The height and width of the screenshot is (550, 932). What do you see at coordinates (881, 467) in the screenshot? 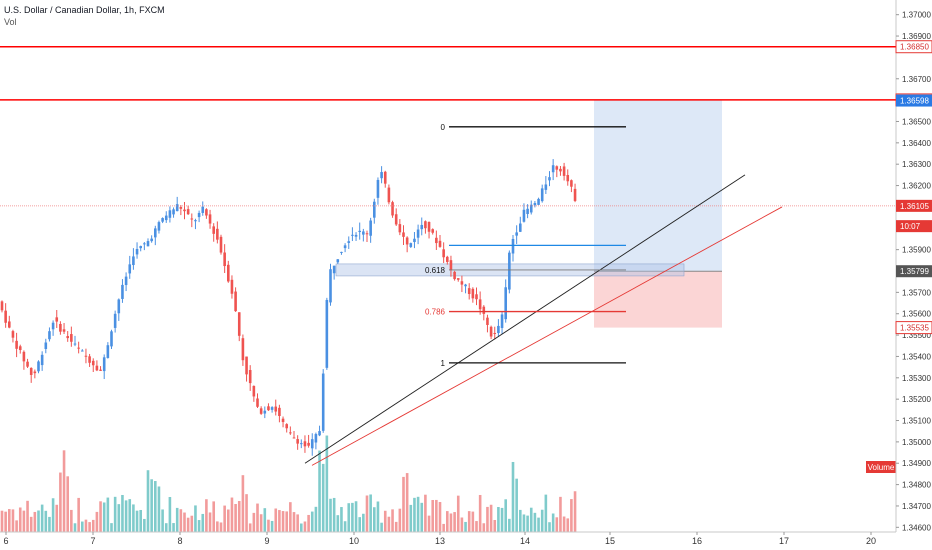
I see `volume-tag-label: Volume` at bounding box center [881, 467].